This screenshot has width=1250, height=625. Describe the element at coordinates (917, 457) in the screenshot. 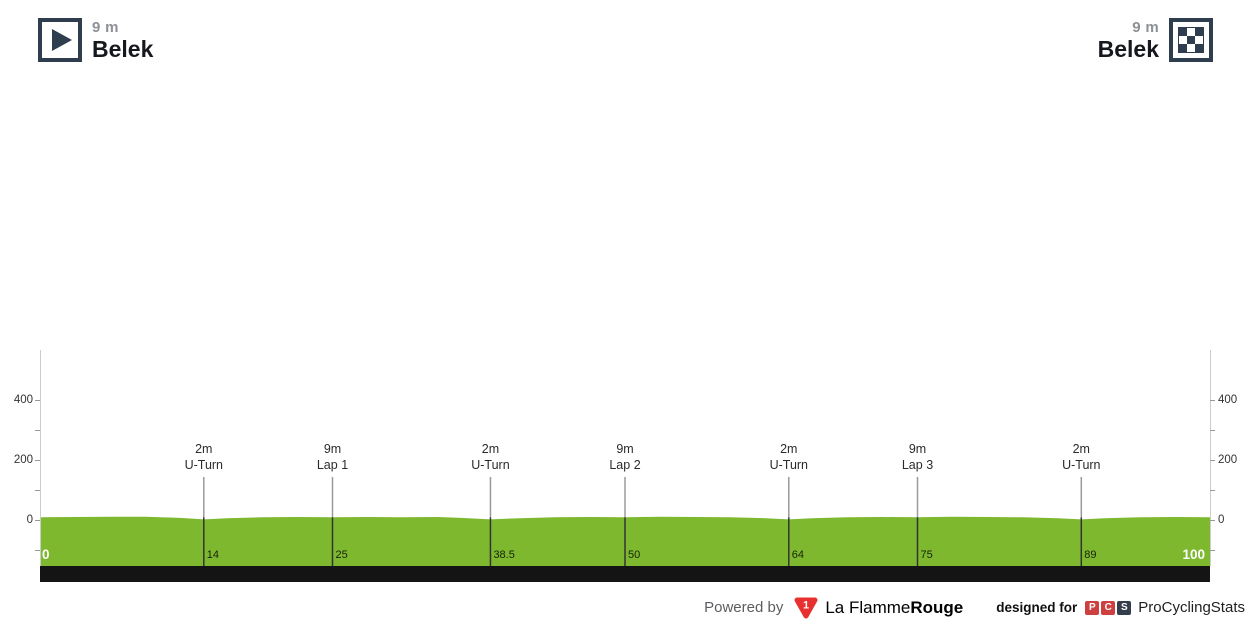

I see `marker-label: 9m Lap 3` at that location.